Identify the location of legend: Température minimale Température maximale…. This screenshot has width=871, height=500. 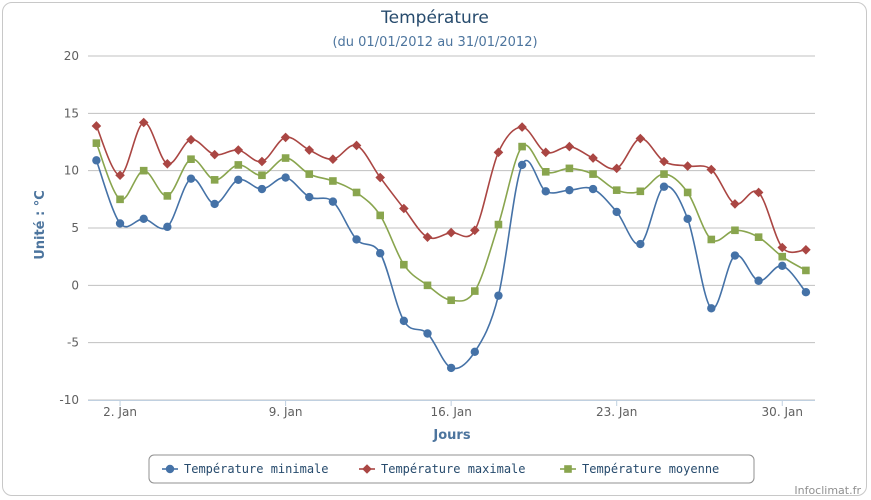
(451, 469).